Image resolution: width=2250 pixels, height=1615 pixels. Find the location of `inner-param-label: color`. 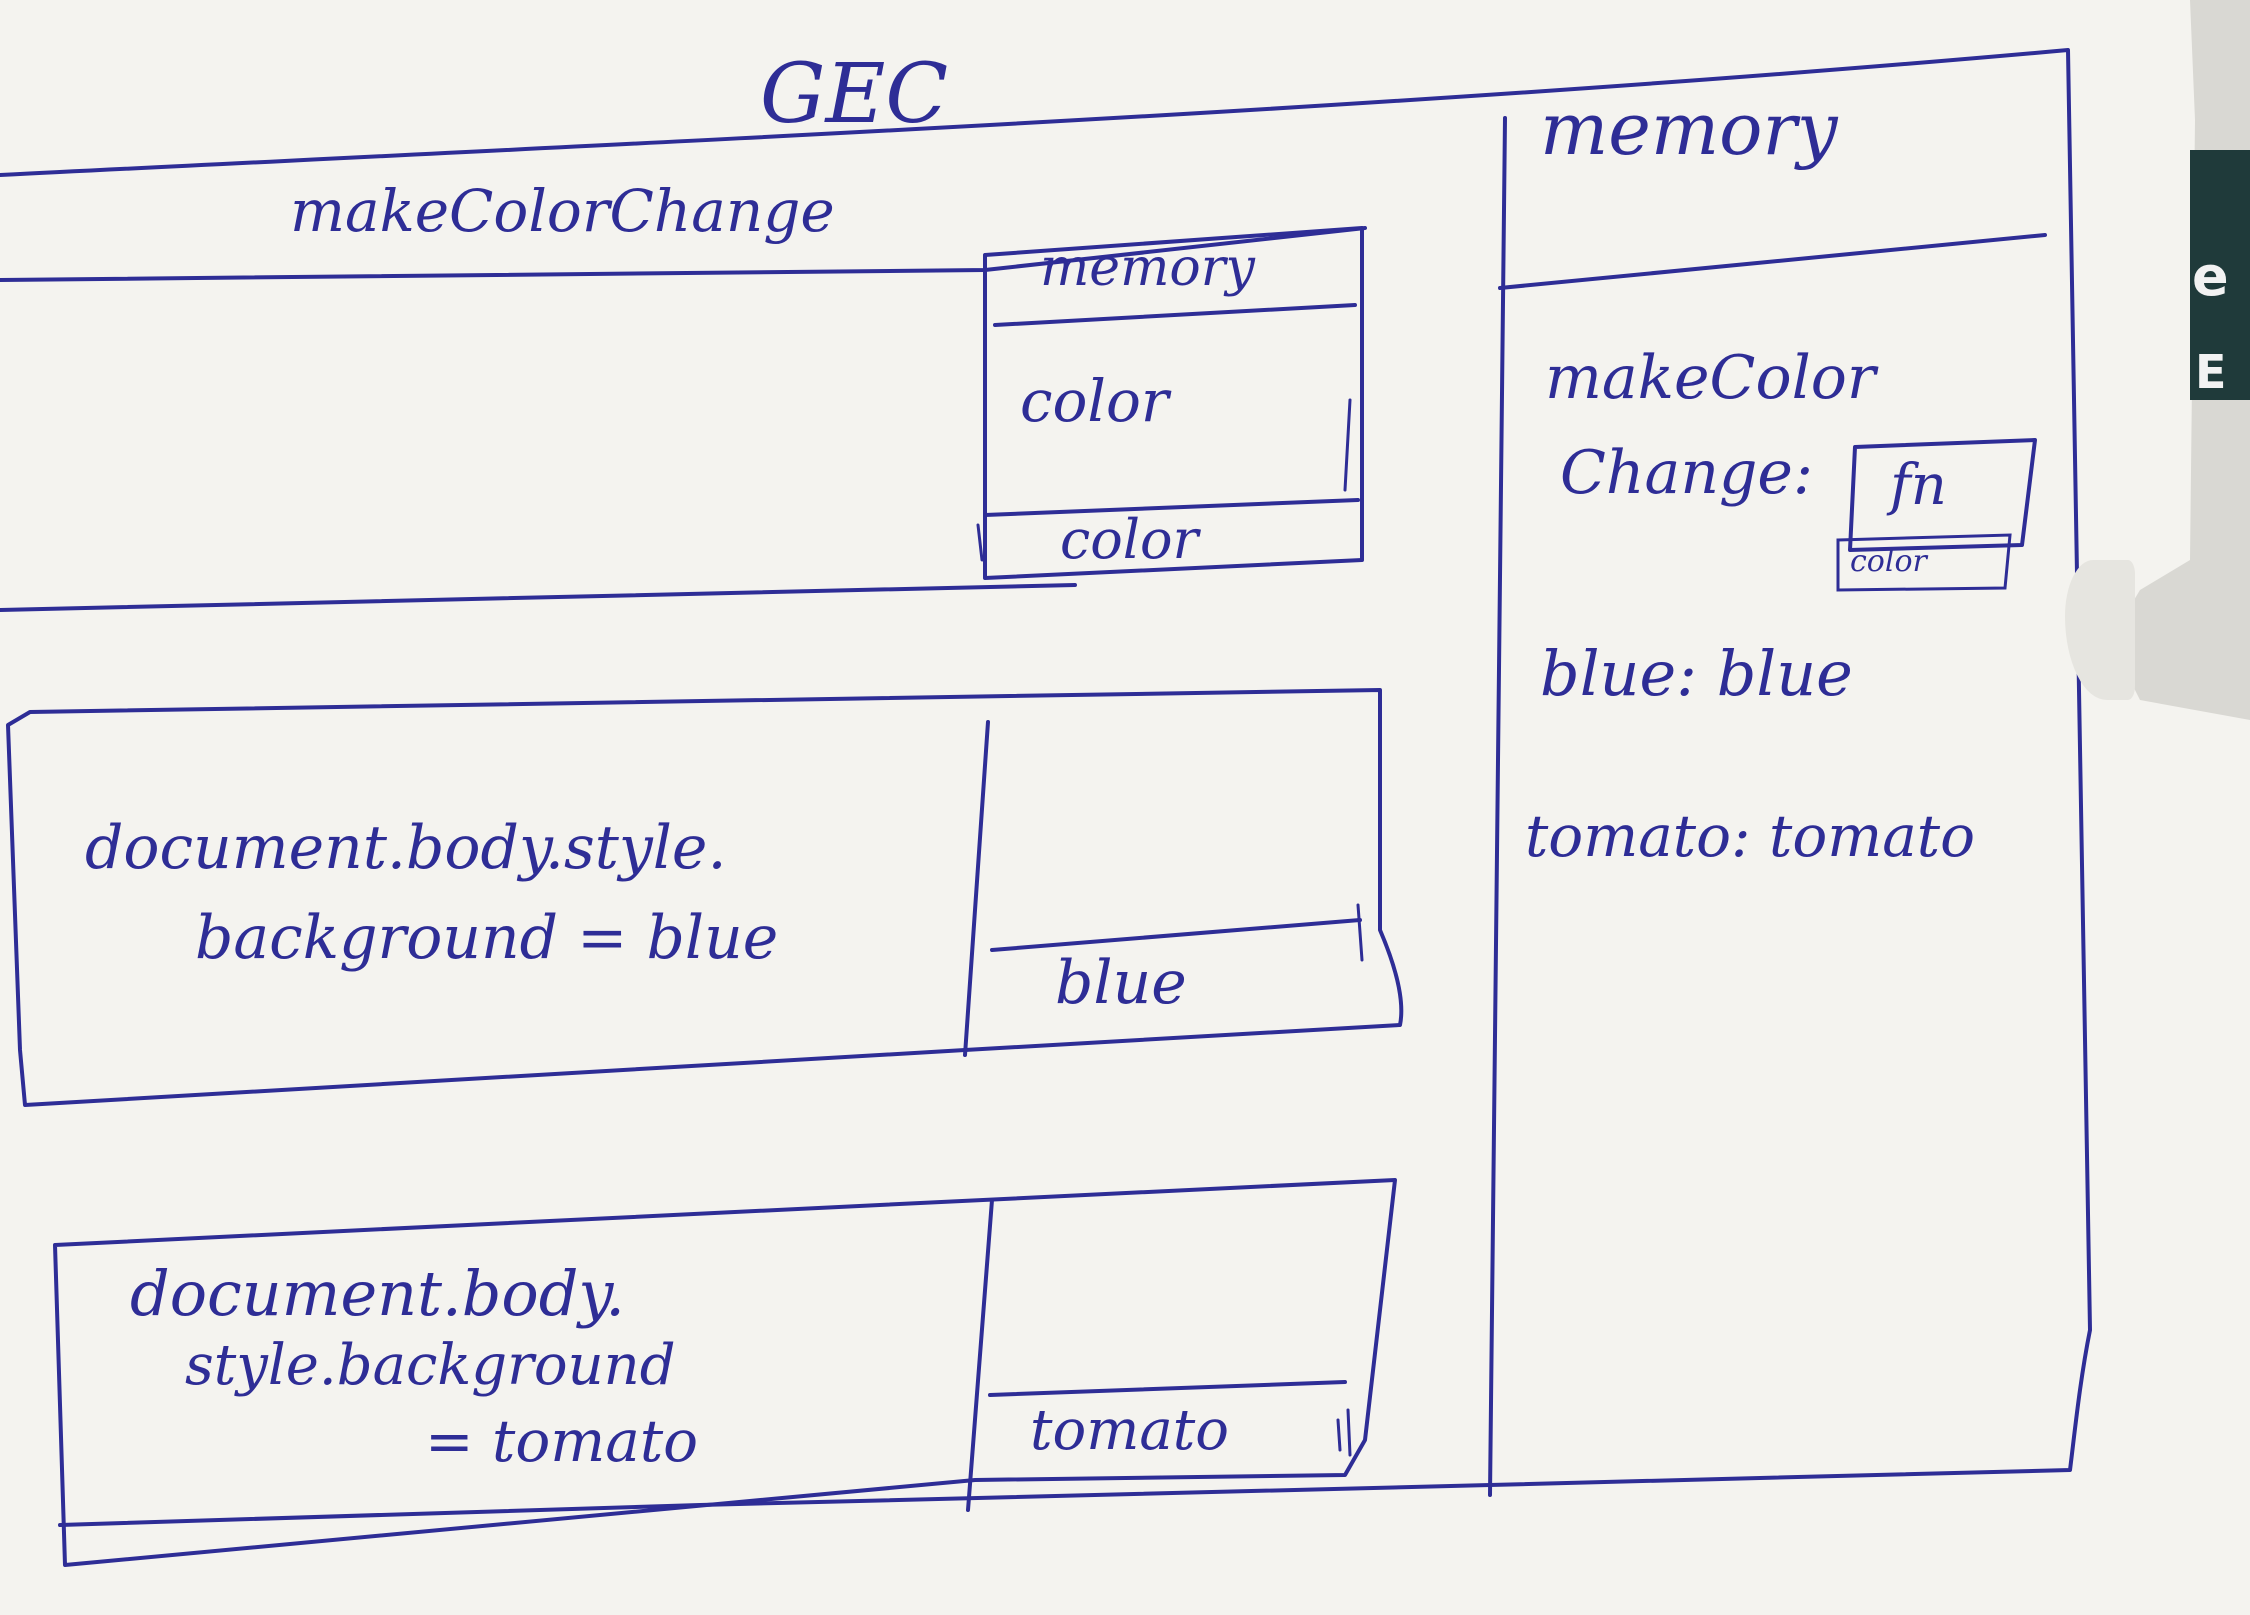

inner-param-label: color is located at coordinates (1094, 401).